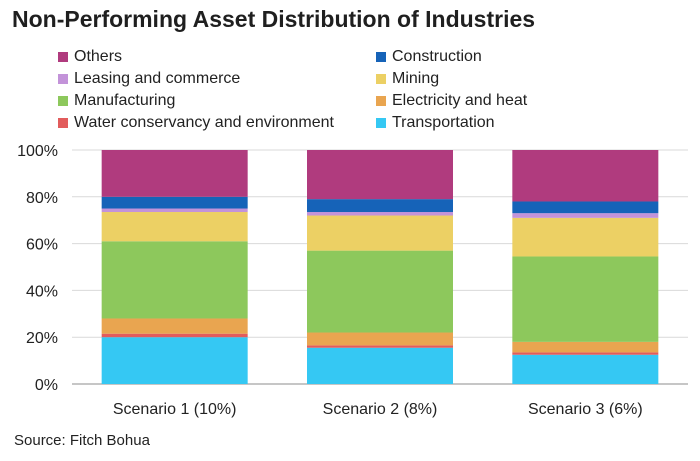  What do you see at coordinates (98, 56) in the screenshot?
I see `legend-label: Others` at bounding box center [98, 56].